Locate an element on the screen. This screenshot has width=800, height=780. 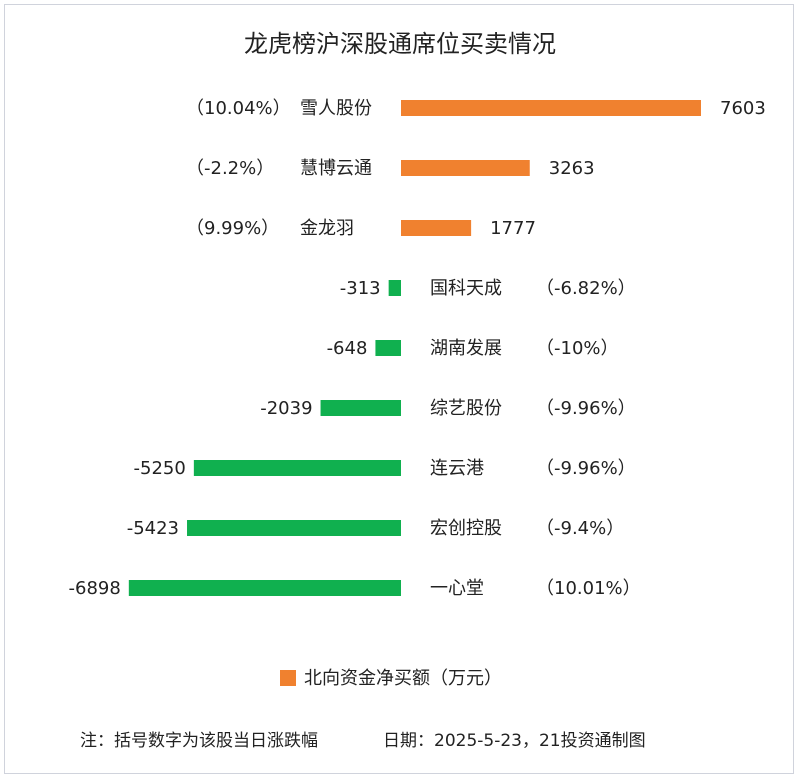
change-label: （9.99%） is located at coordinates (232, 228).